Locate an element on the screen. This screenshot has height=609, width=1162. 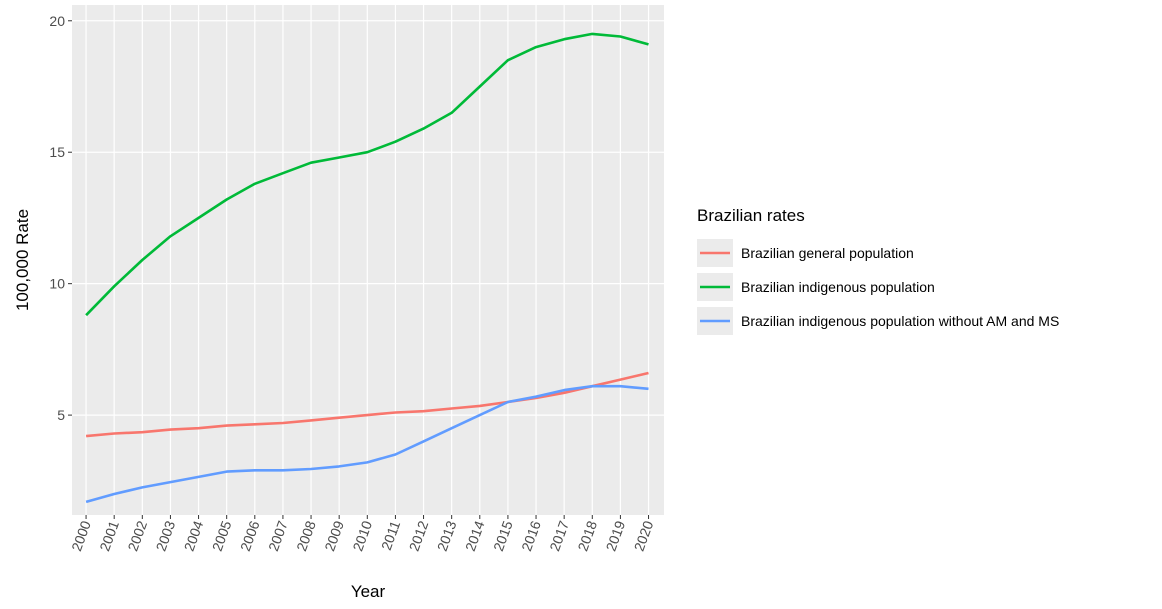
y-tick-label: 10 is located at coordinates (57, 284).